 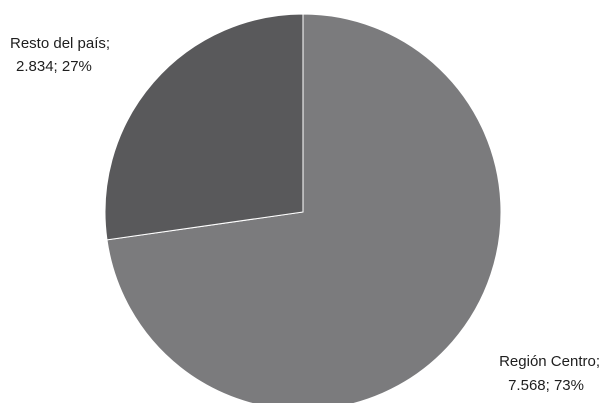 I want to click on slice-label-resto-del-pais: Resto del país;, so click(x=60, y=43).